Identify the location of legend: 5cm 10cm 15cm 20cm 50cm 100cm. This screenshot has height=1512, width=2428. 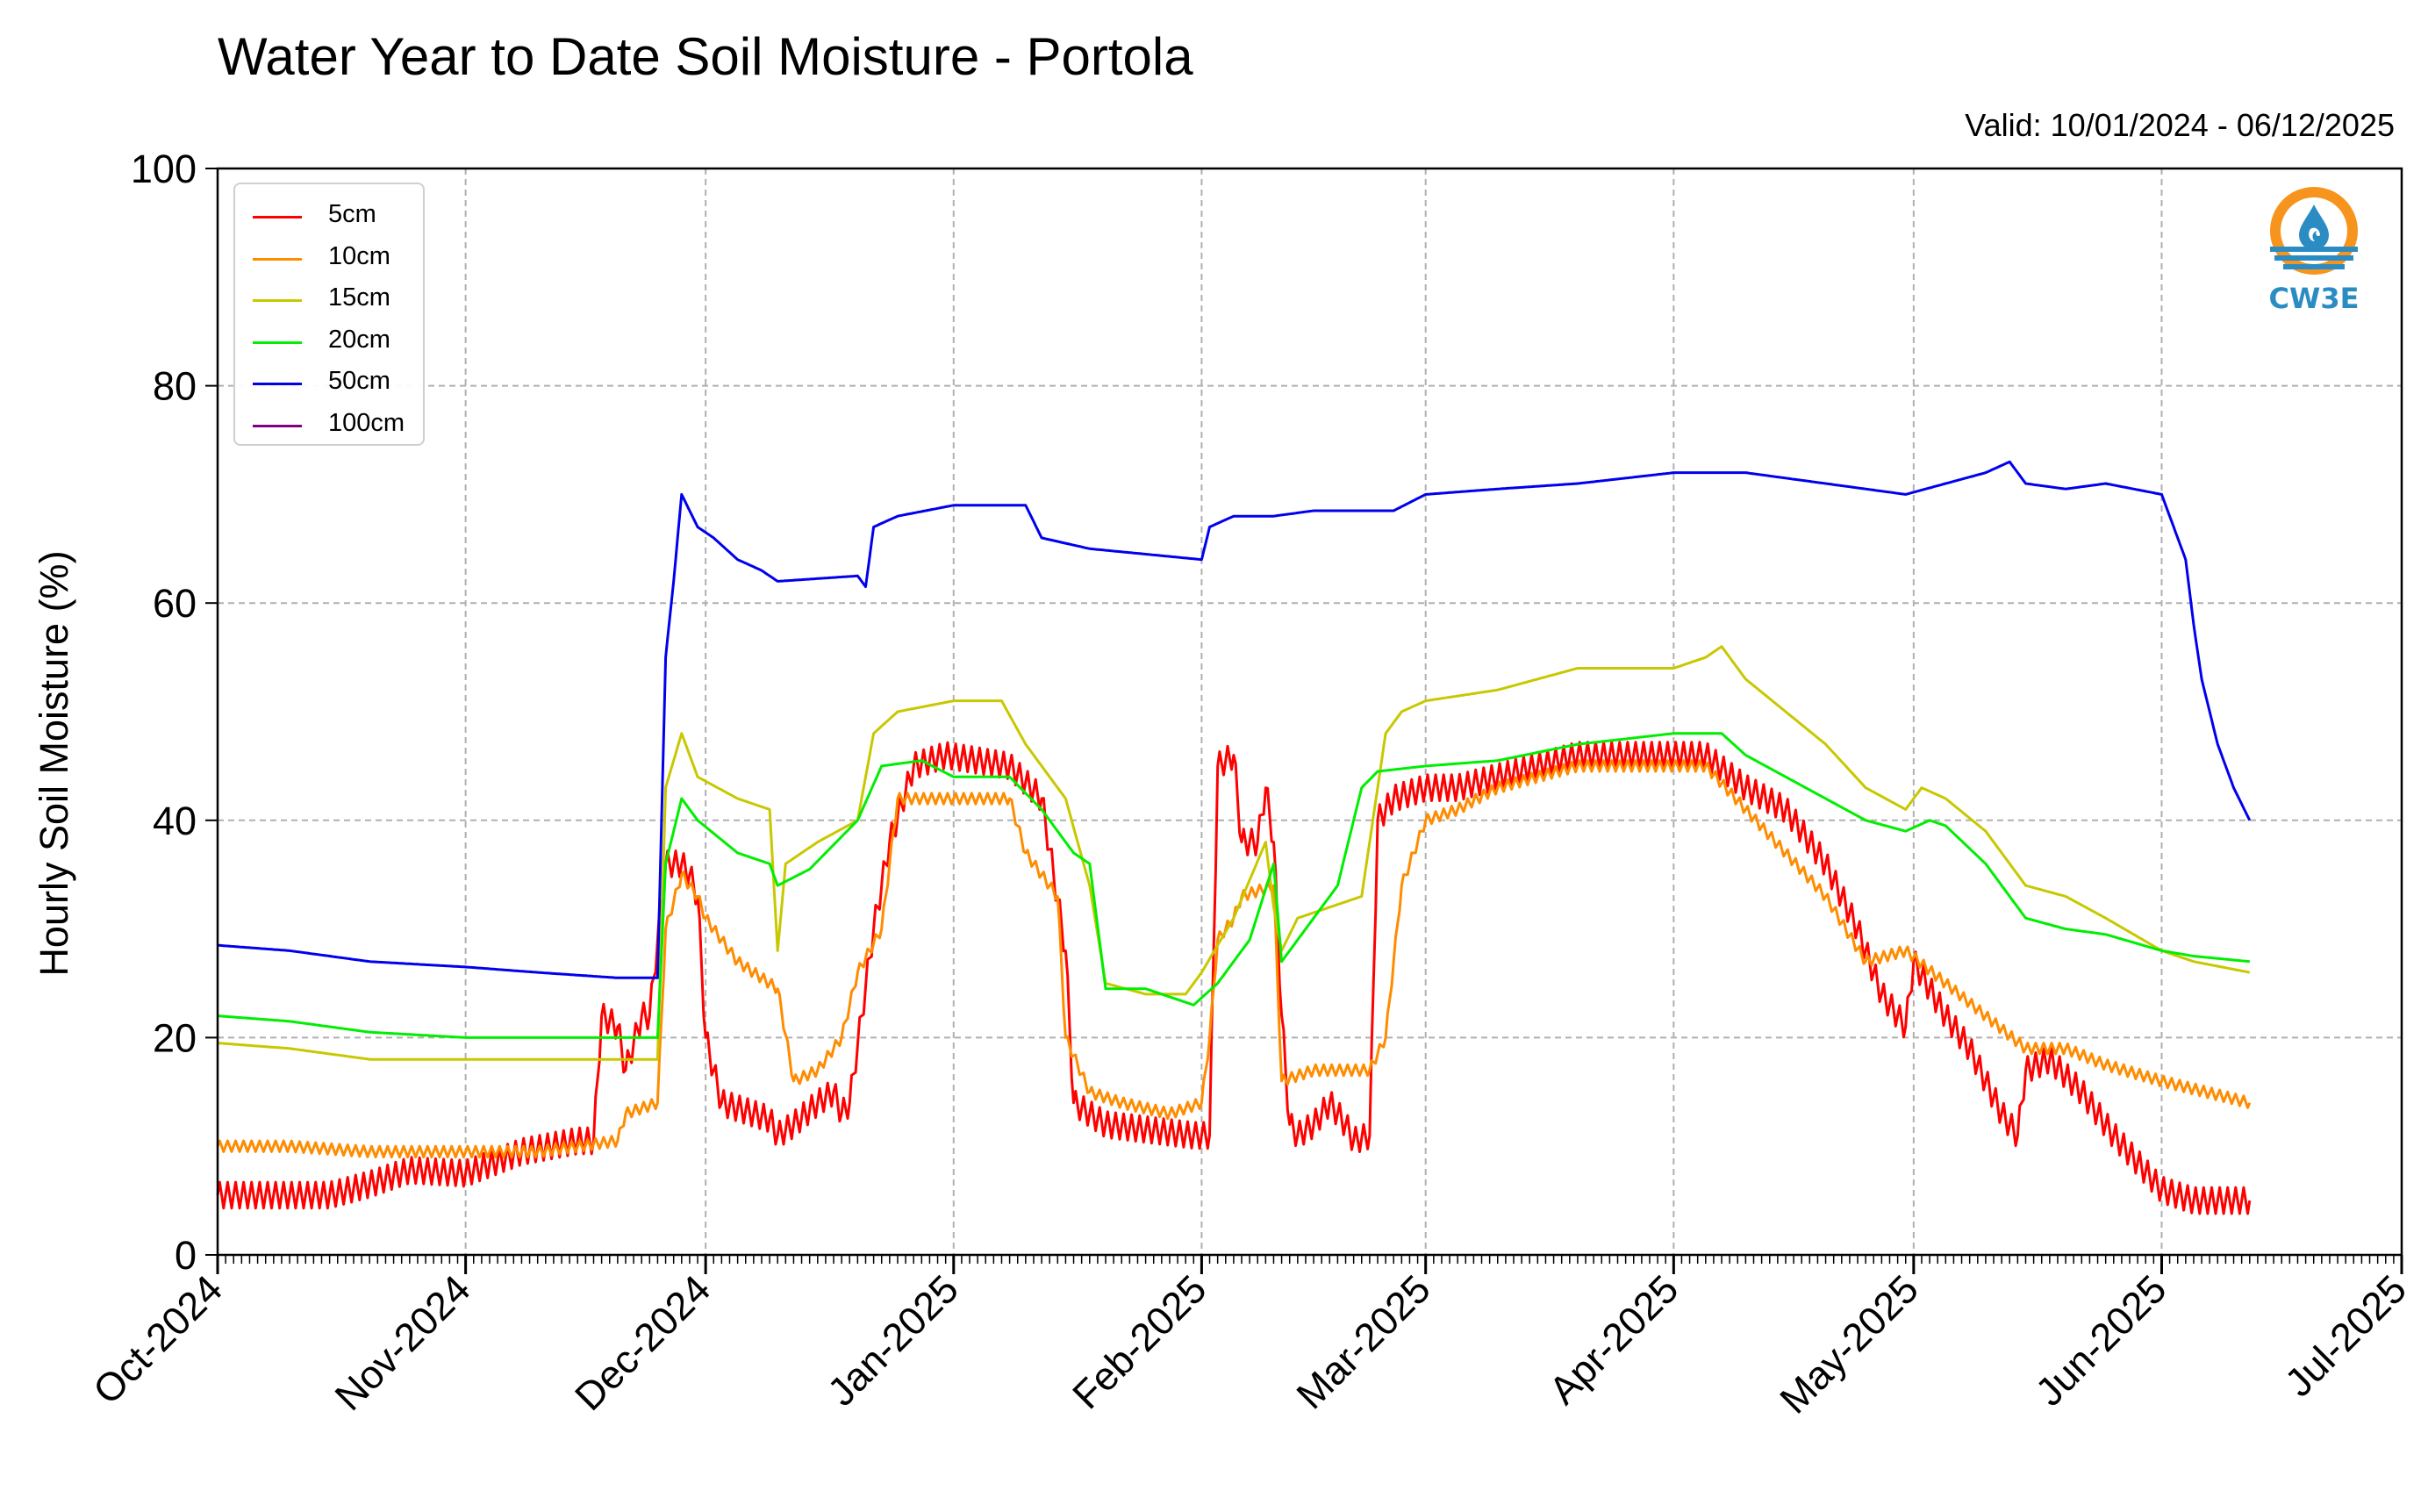
(329, 314).